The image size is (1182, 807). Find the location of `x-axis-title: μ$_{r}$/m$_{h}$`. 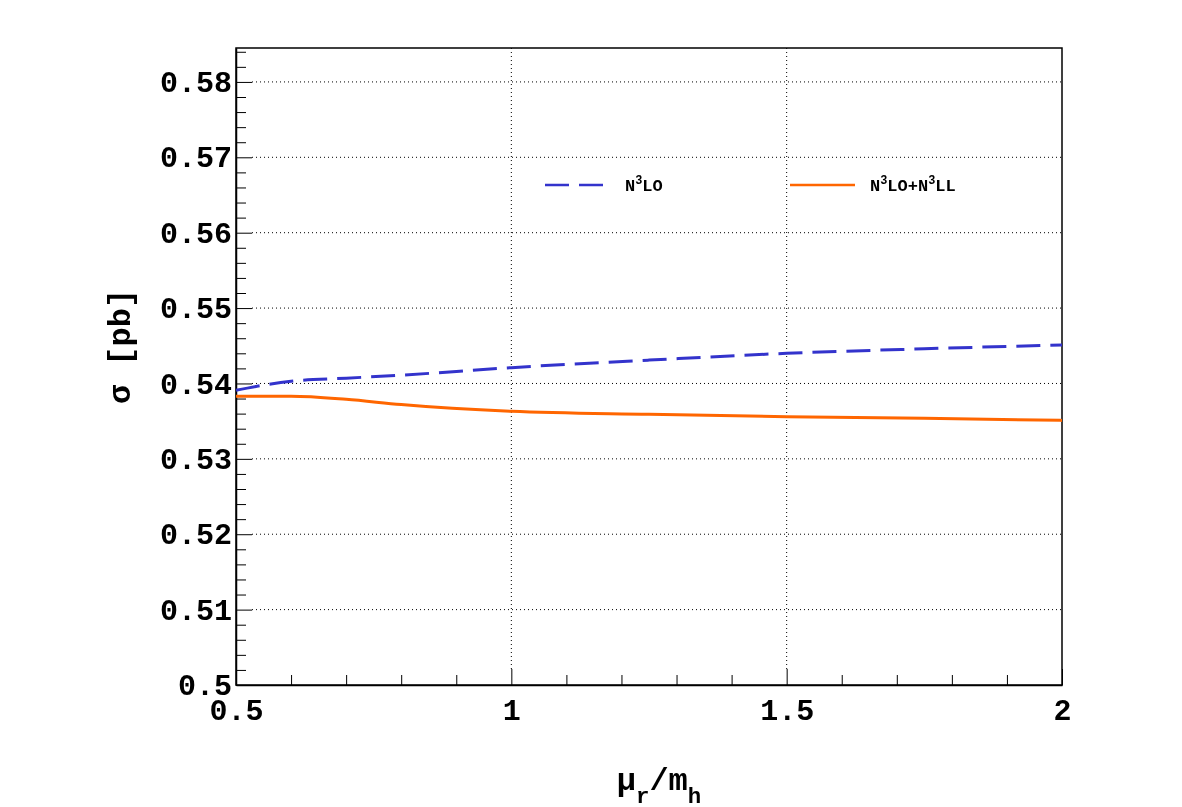

x-axis-title: μ$_{r}$/m$_{h}$ is located at coordinates (659, 785).